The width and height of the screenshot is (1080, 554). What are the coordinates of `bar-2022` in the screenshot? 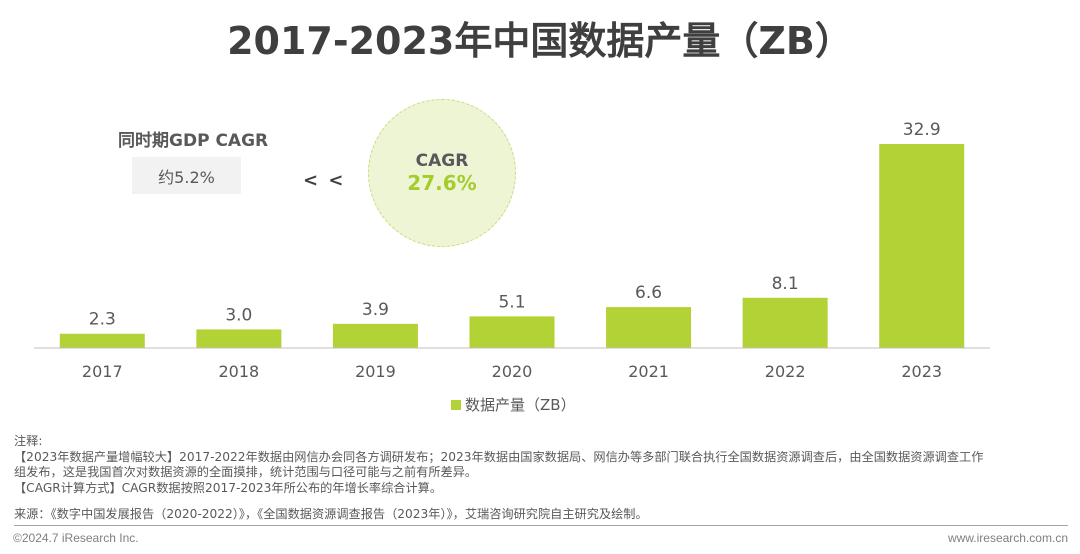 It's located at (785, 322).